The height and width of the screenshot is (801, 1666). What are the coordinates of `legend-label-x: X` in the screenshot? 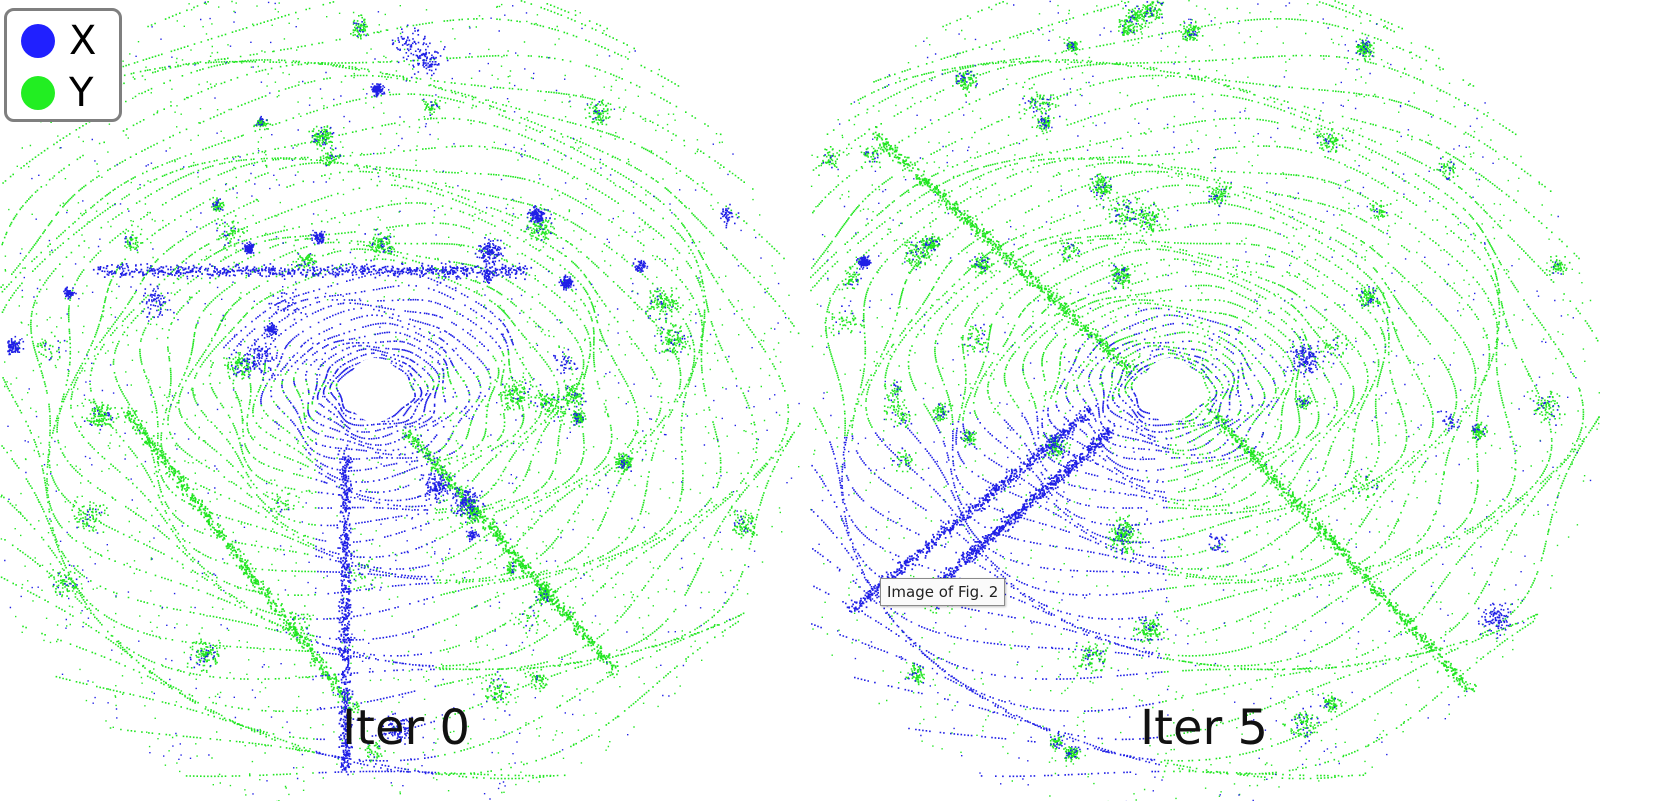 It's located at (83, 41).